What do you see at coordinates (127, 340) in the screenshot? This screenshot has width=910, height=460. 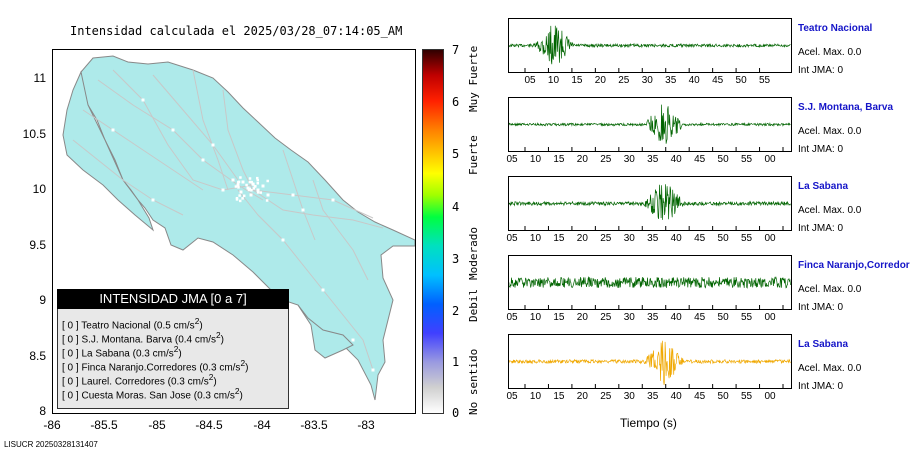 I see `legend-station: S.J. Montana. Barva` at bounding box center [127, 340].